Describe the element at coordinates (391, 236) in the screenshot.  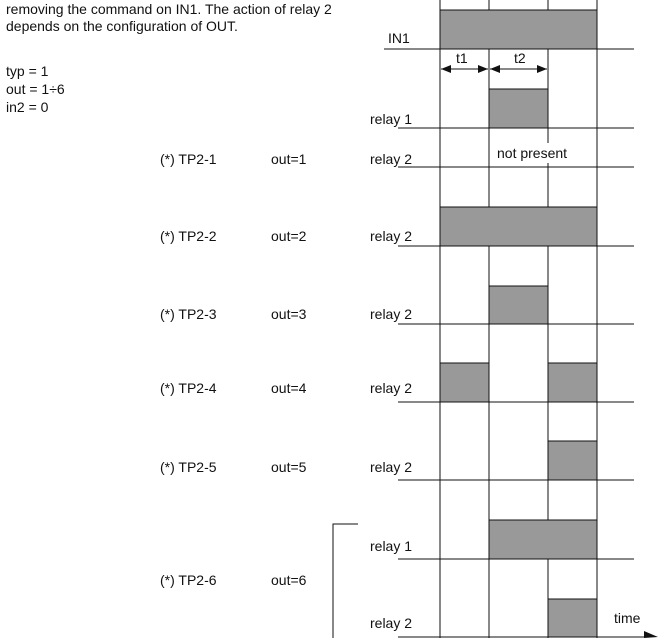
I see `row-3-label: relay 2` at that location.